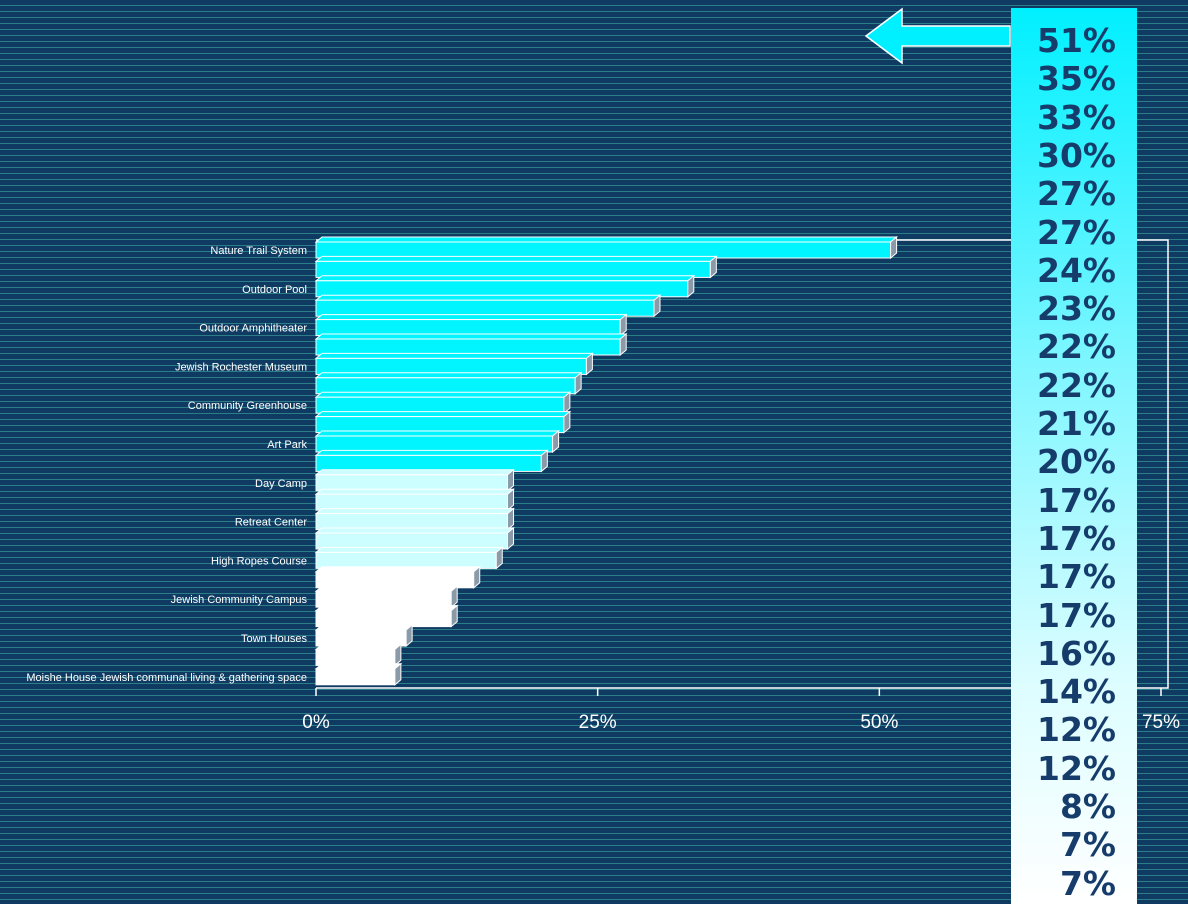  Describe the element at coordinates (1076, 692) in the screenshot. I see `value-label: 14%` at that location.